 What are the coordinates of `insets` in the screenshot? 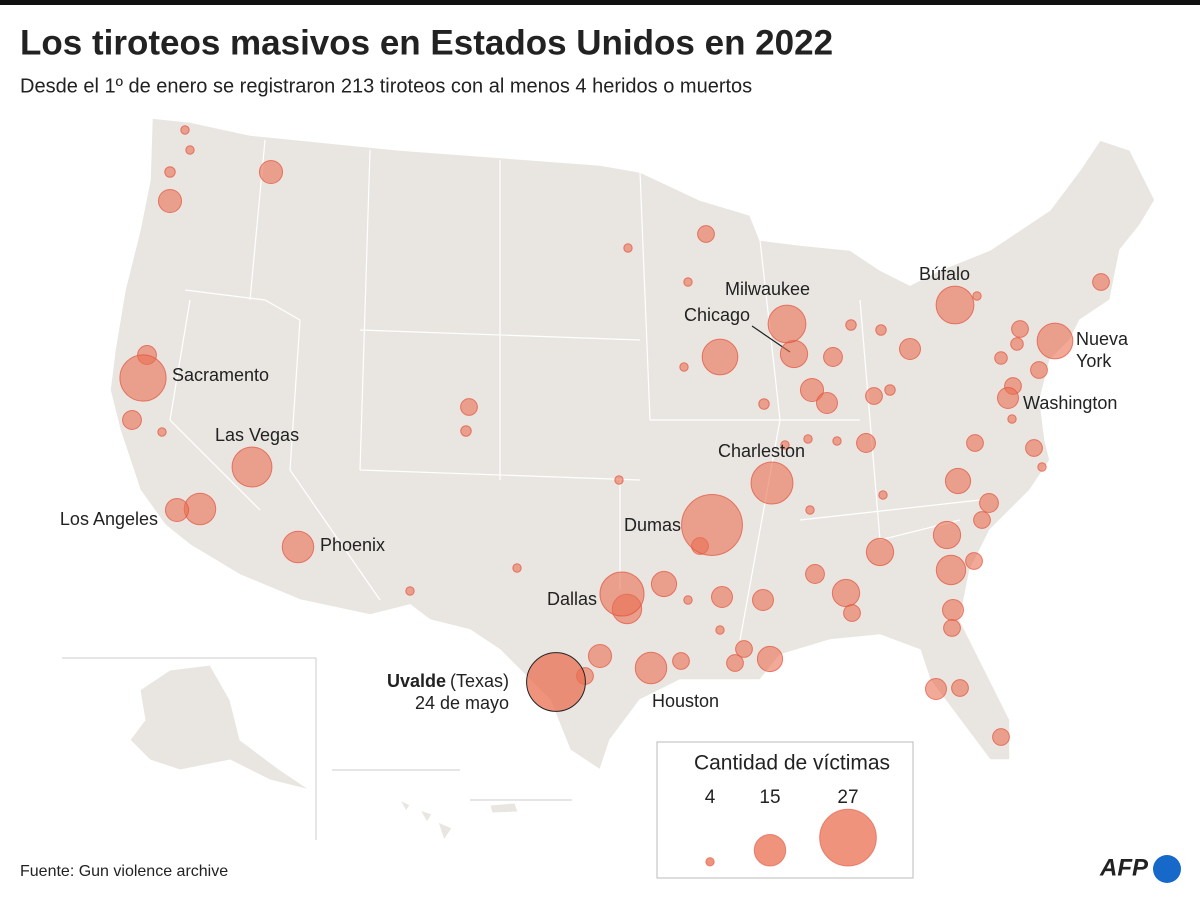 It's located at (324, 753).